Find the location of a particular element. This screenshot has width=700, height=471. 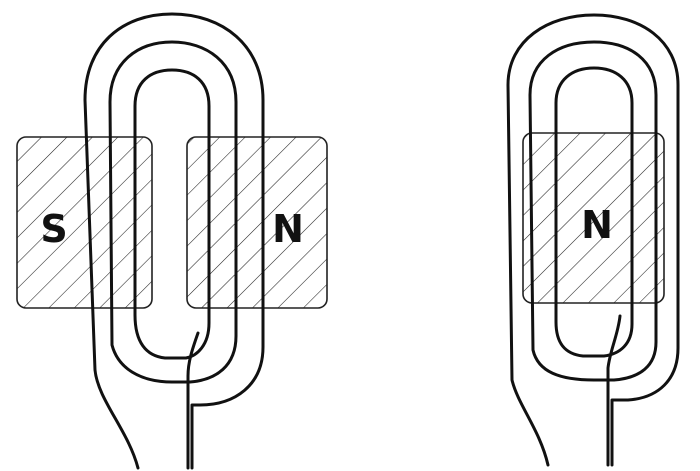

north-magnet-block-right is located at coordinates (593, 218).